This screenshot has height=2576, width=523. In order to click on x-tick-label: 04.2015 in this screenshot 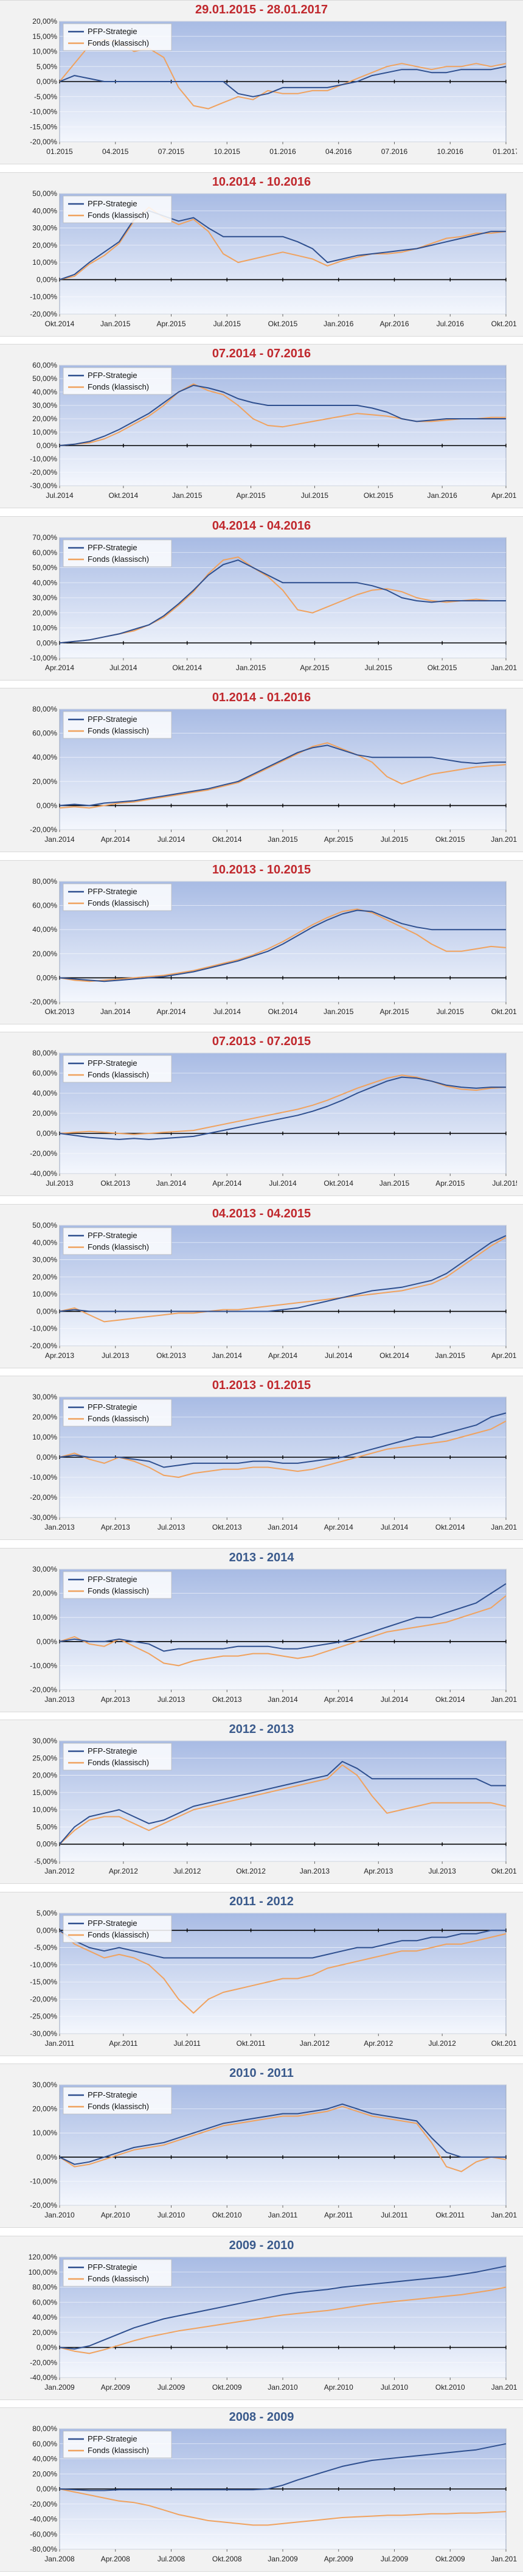, I will do `click(116, 151)`.